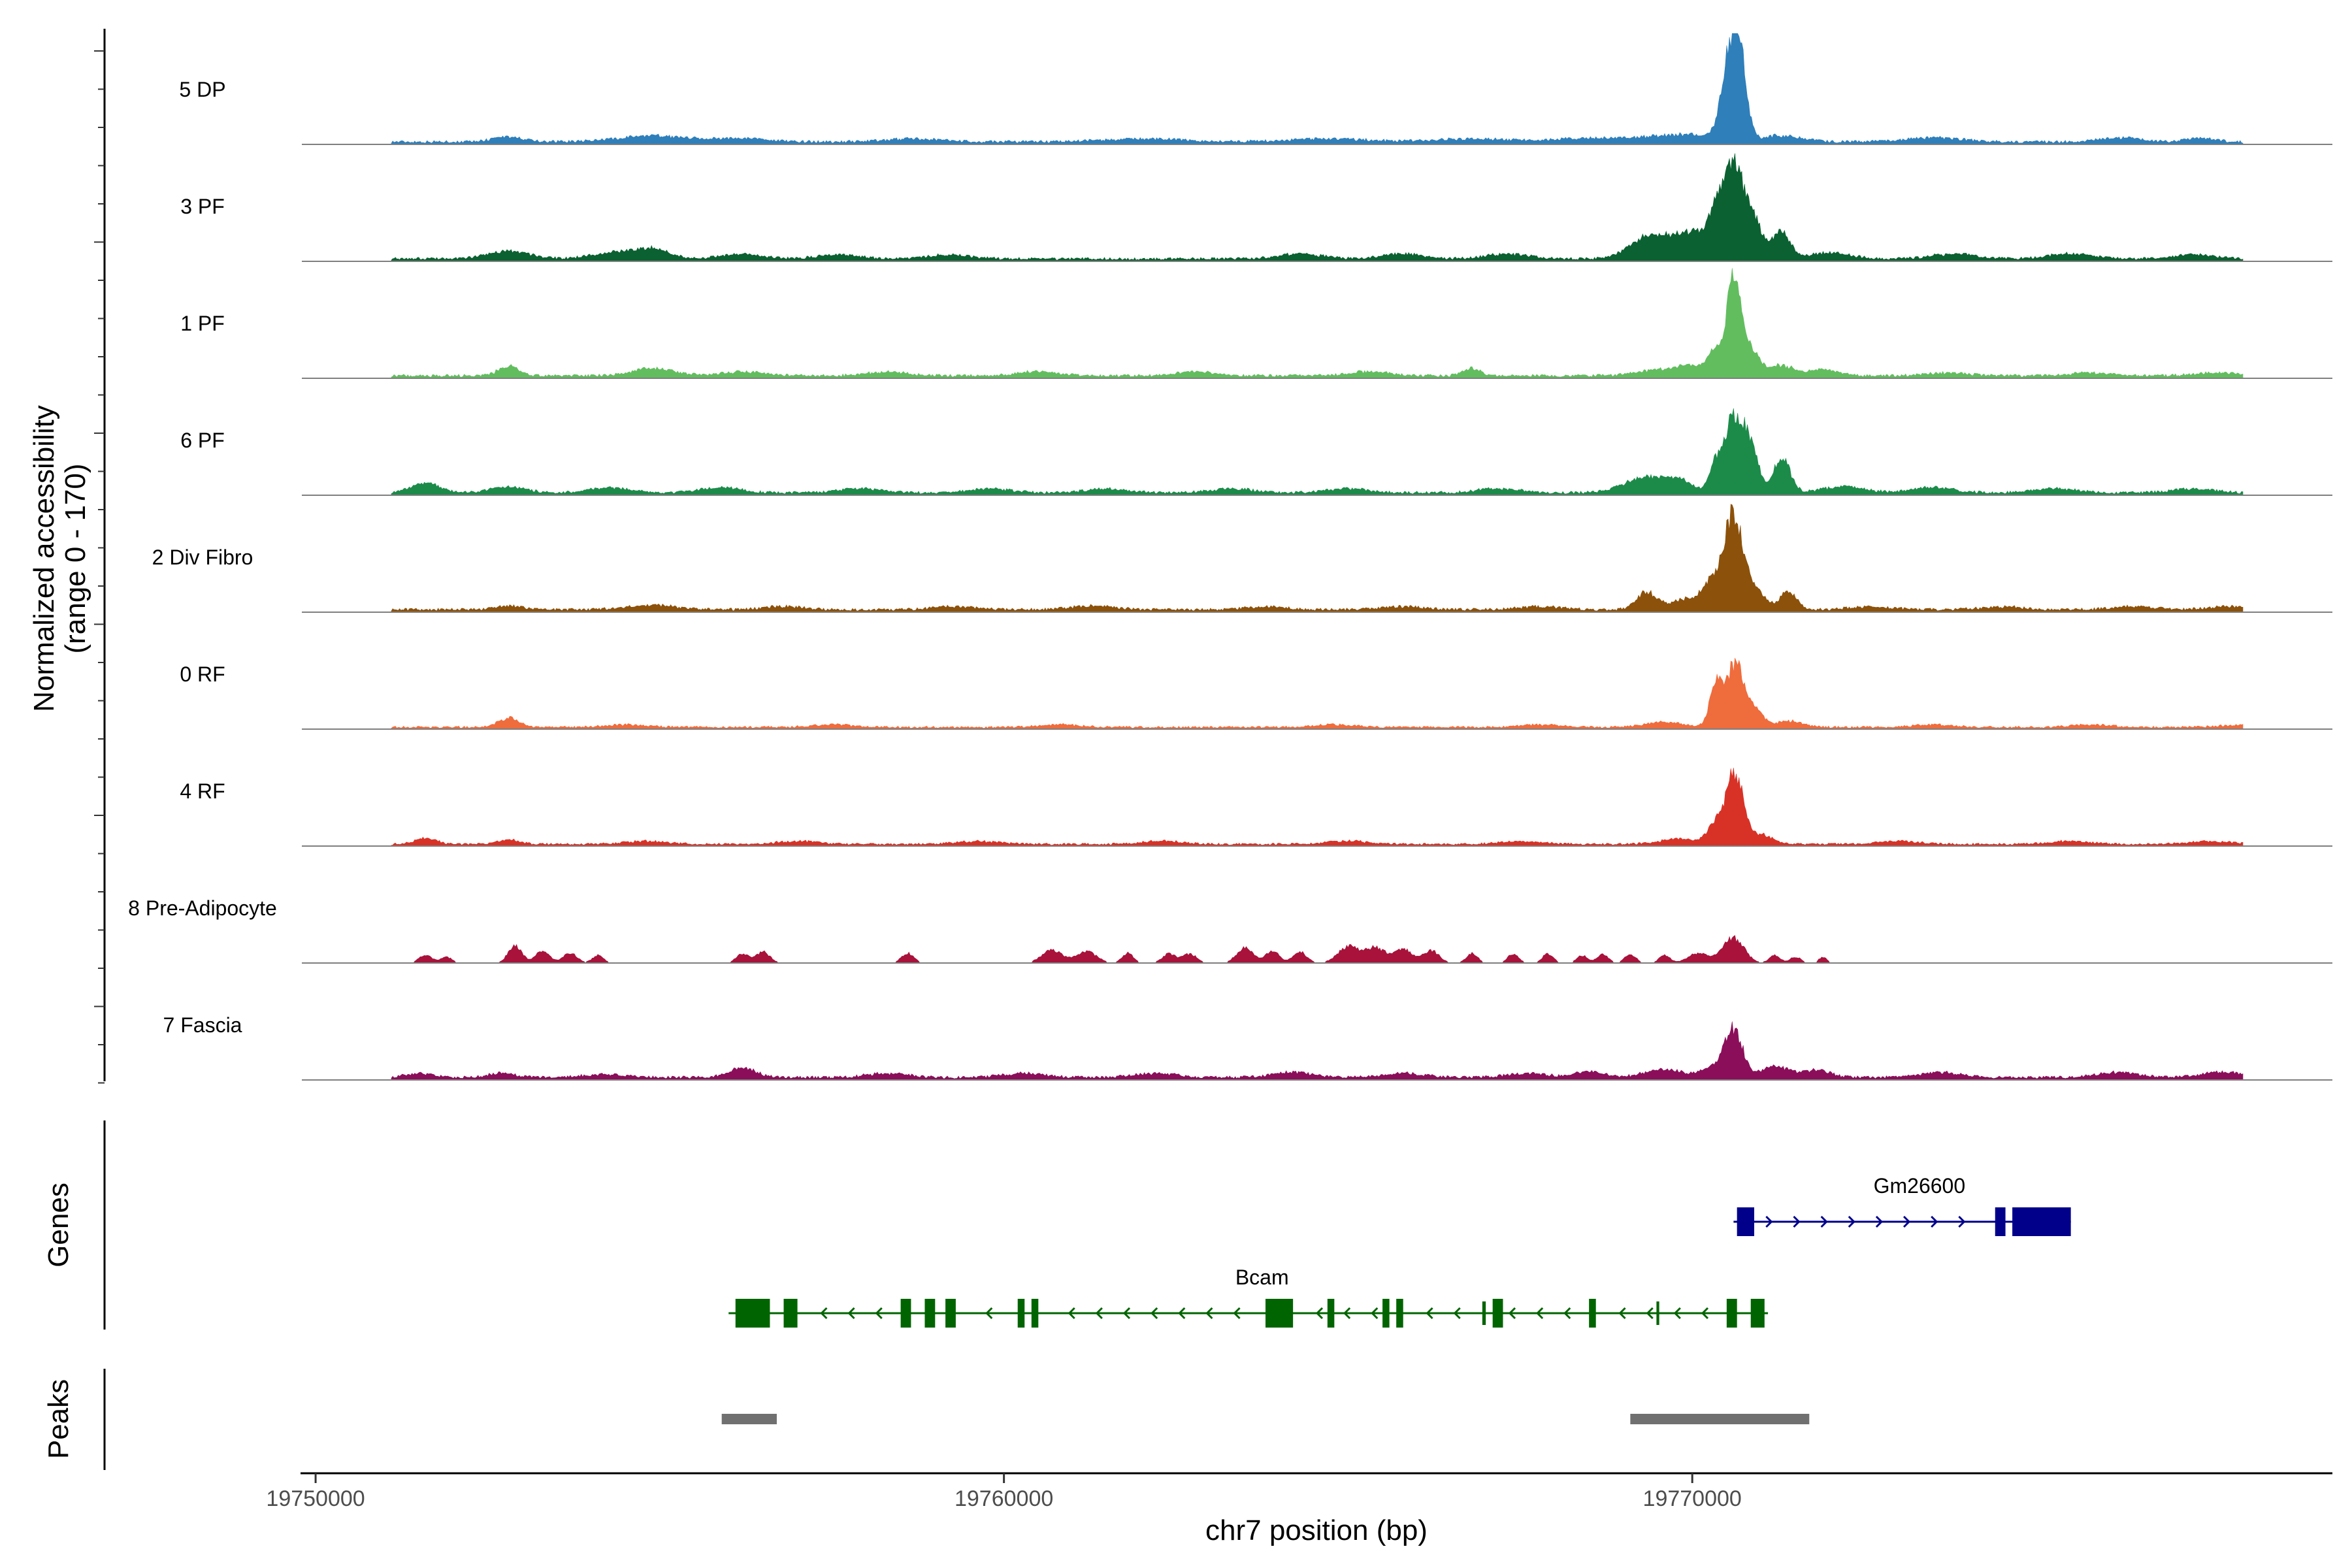 The height and width of the screenshot is (1568, 2352). I want to click on coverage-area-4-rf, so click(1317, 807).